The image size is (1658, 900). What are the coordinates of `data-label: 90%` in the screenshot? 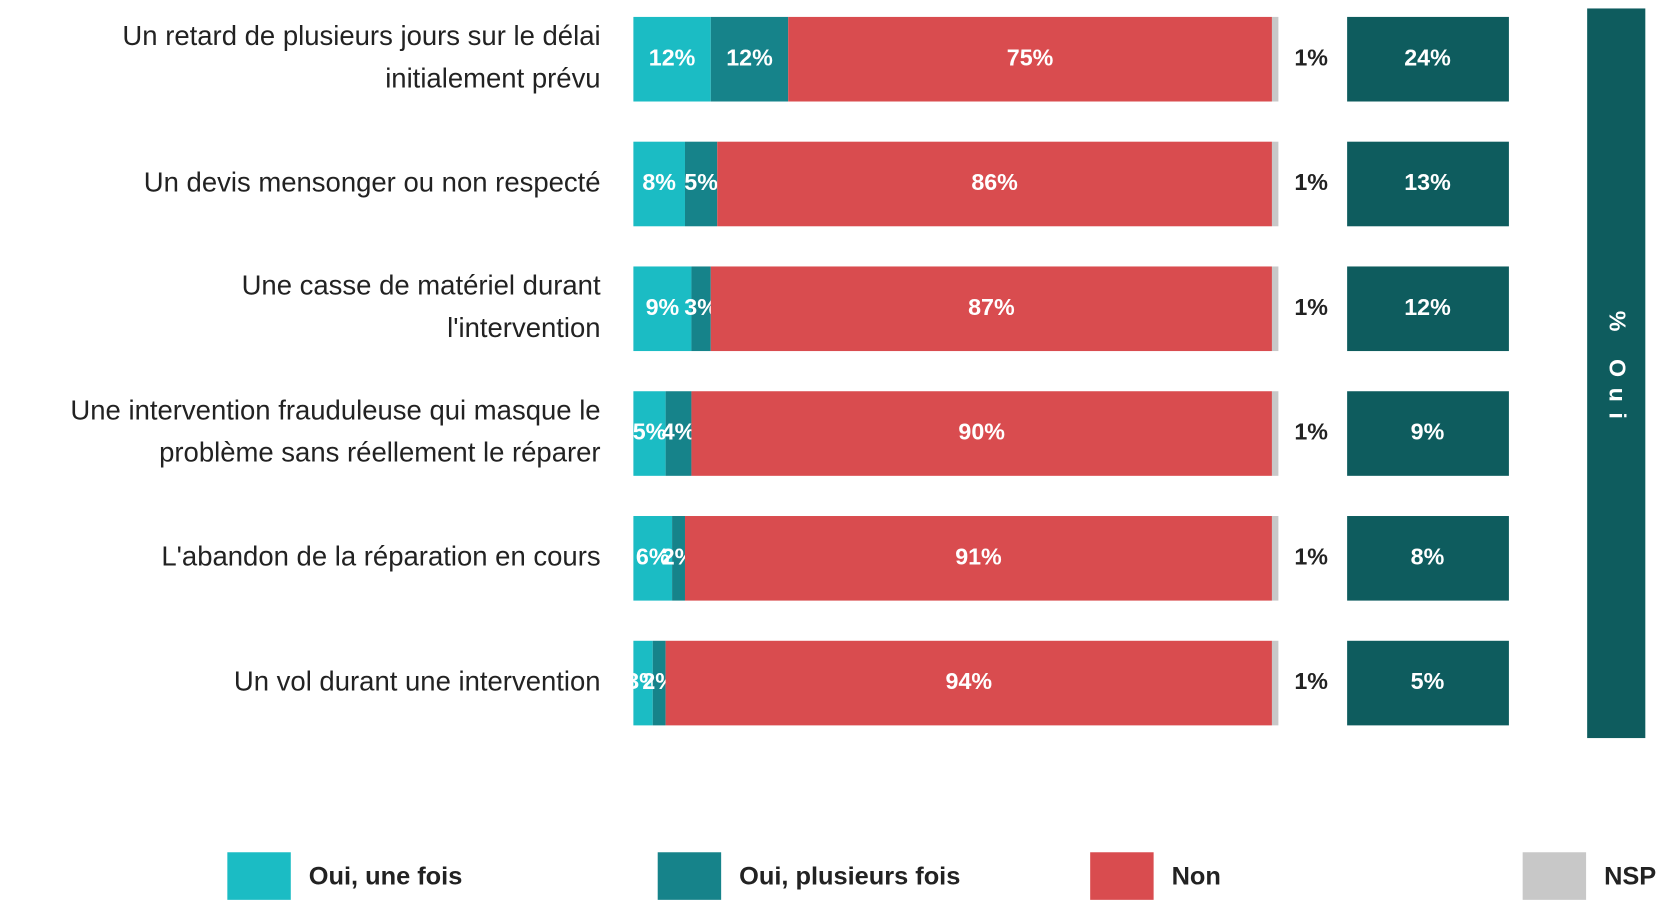 It's located at (981, 432).